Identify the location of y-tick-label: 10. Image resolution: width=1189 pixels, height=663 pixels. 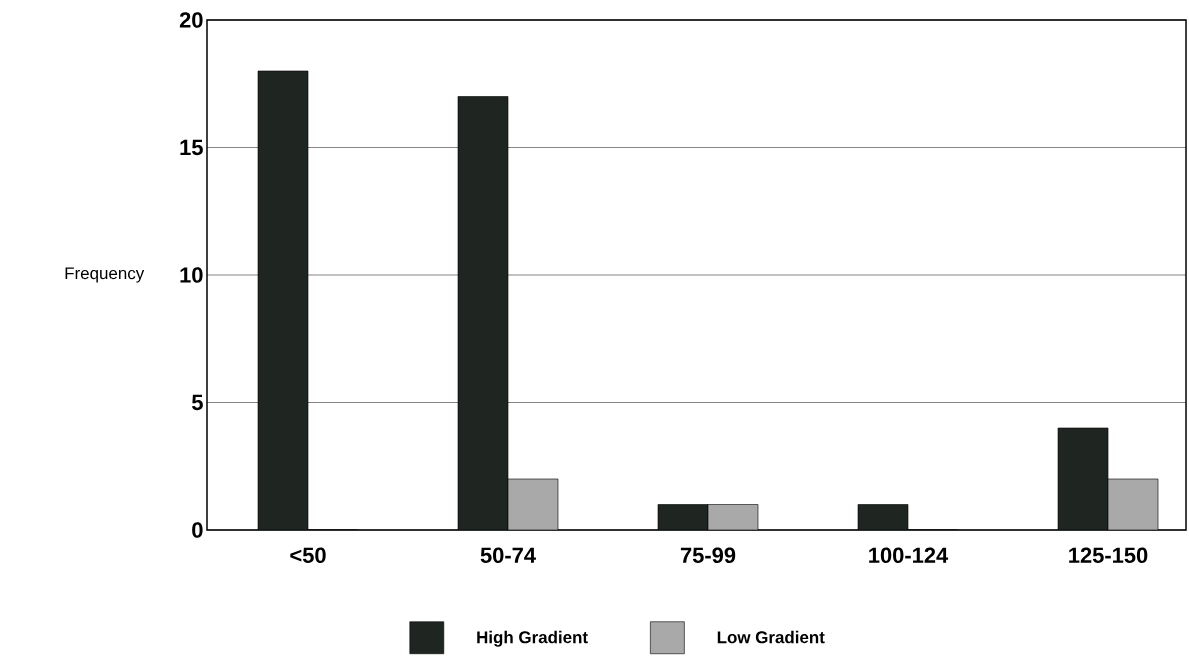
(191, 275).